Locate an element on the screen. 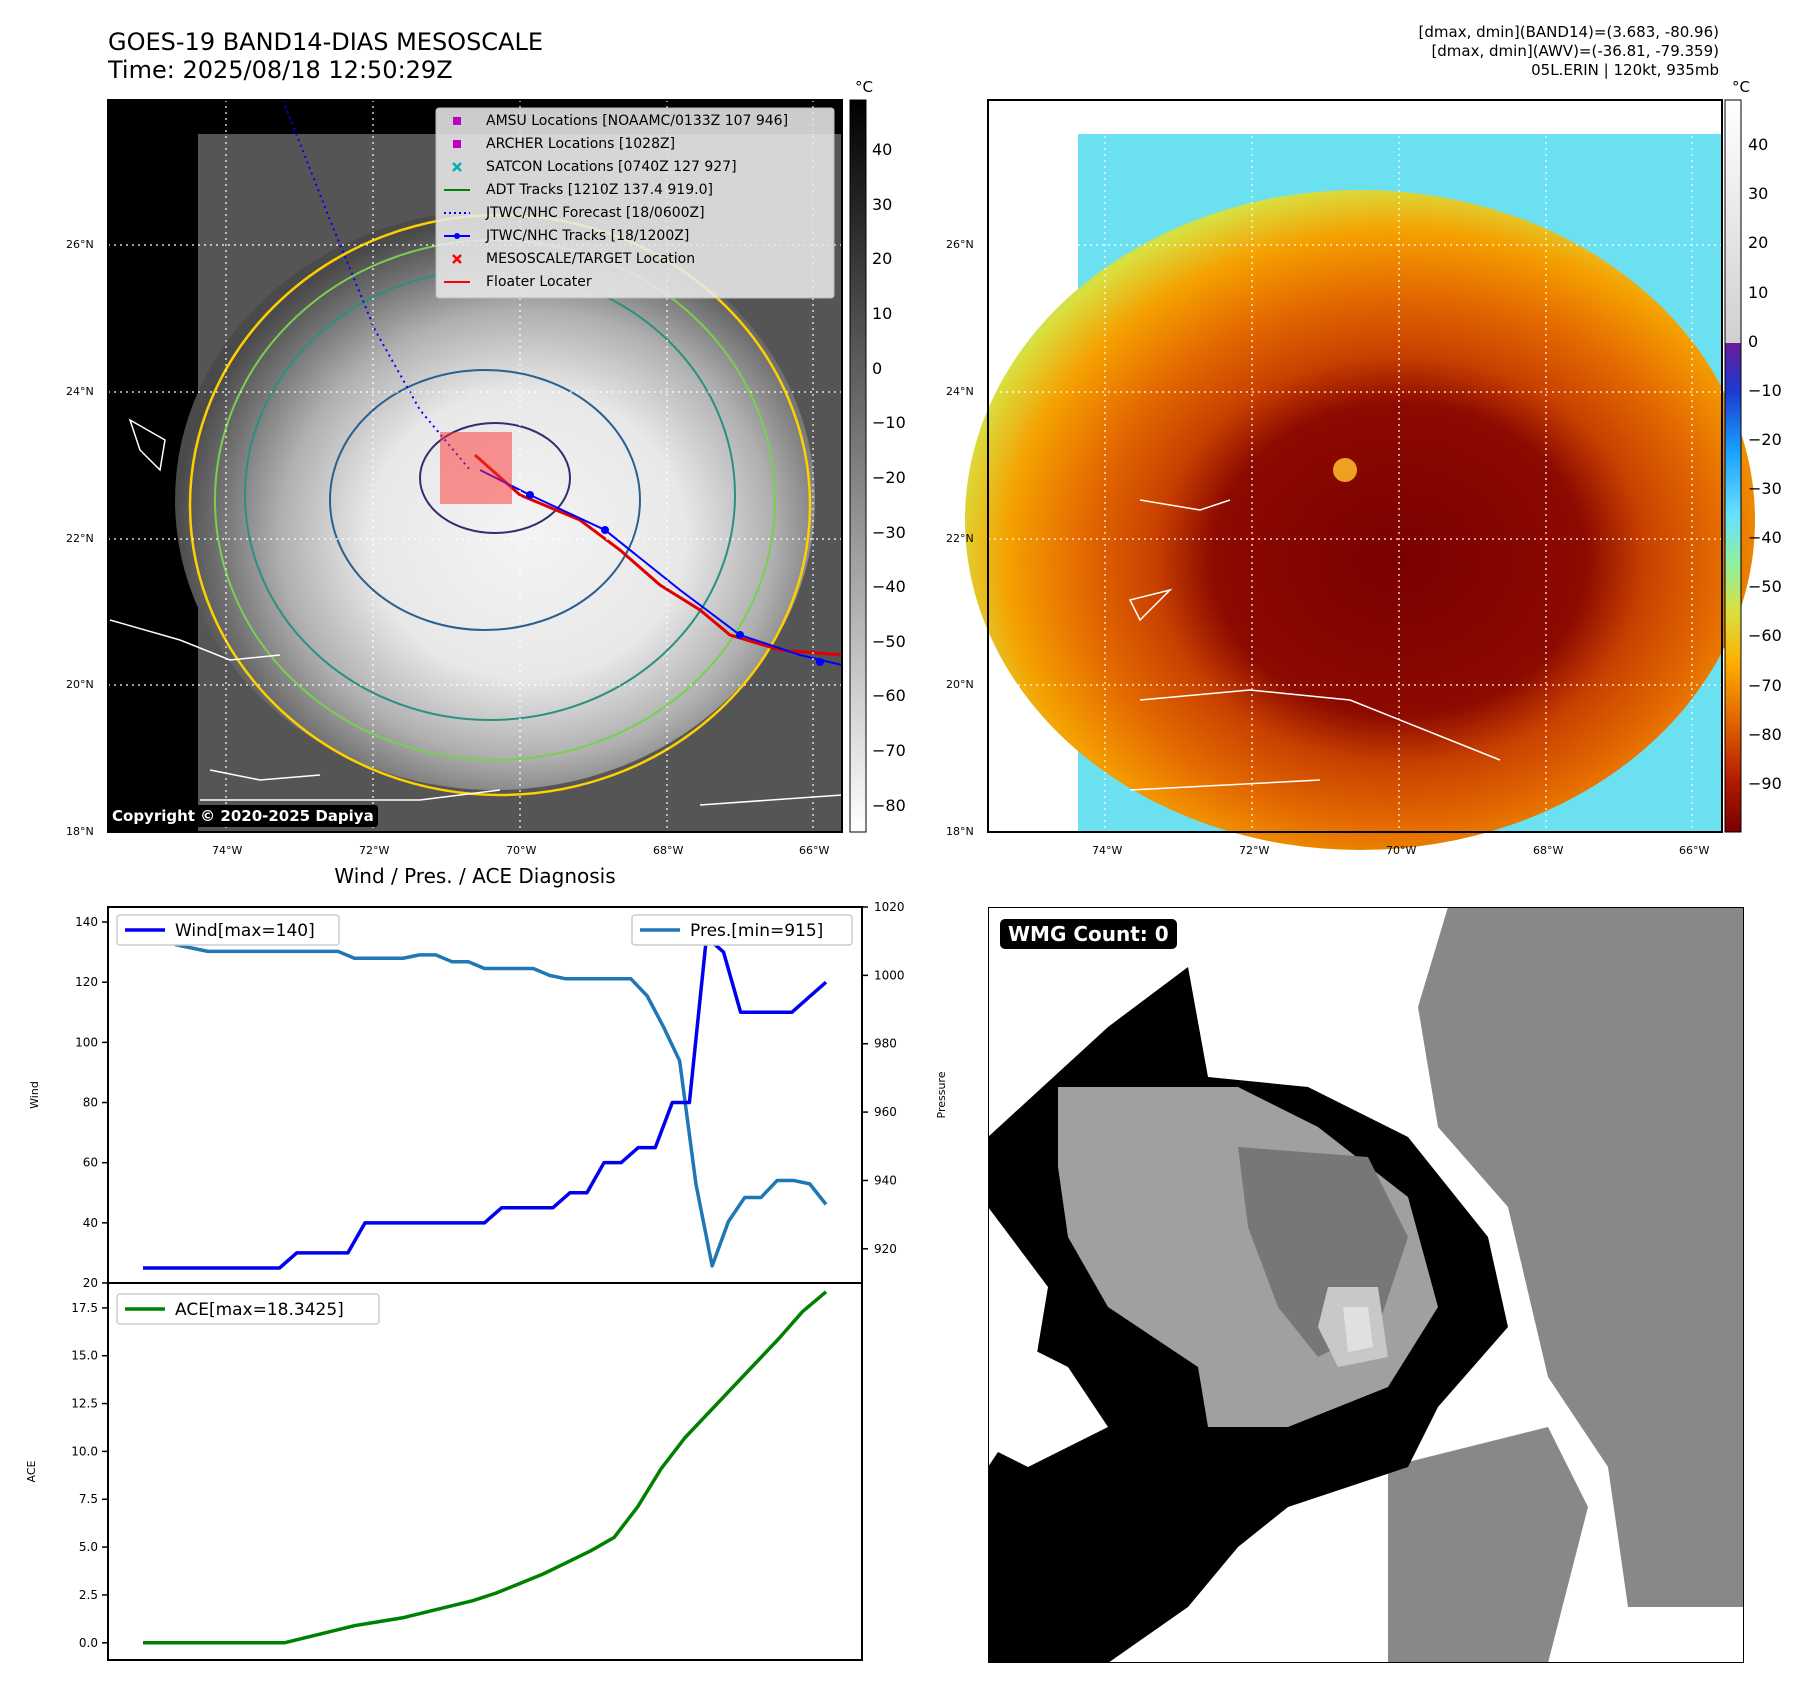 The height and width of the screenshot is (1690, 1801). copyright-badge: Copyright © 2020-2025 Dapiya is located at coordinates (243, 816).